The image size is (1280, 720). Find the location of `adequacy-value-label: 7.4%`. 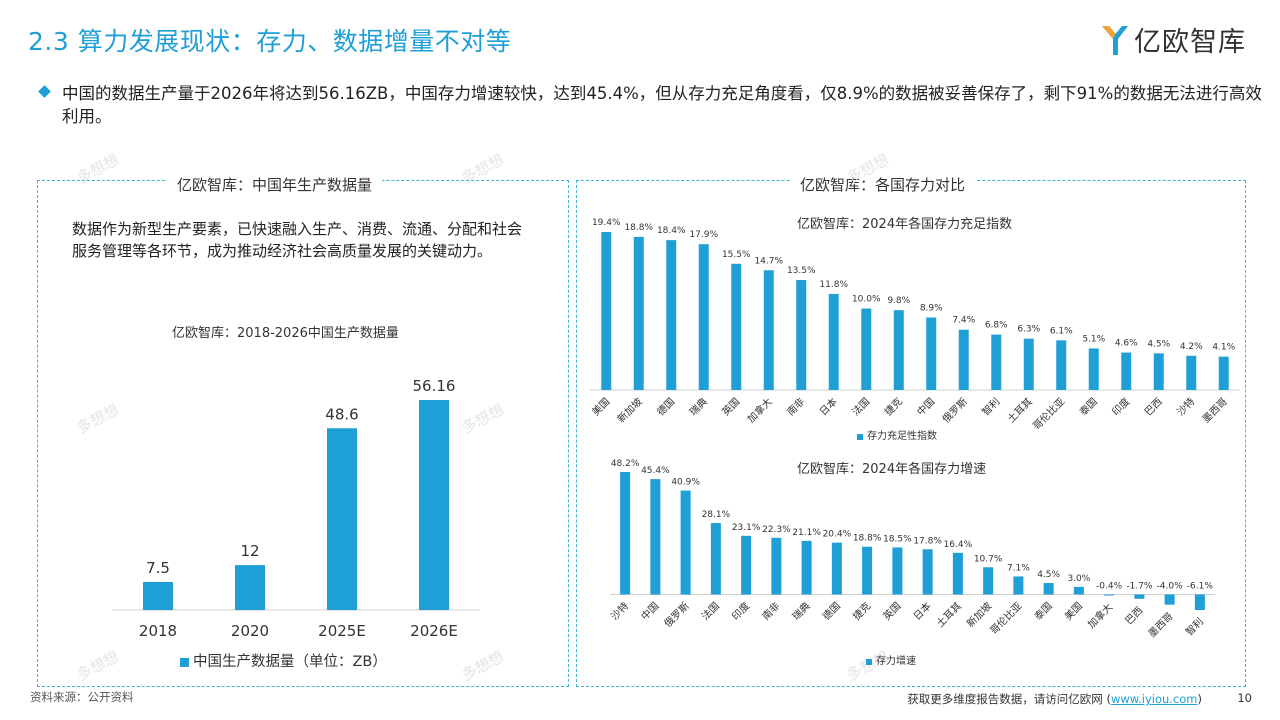

adequacy-value-label: 7.4% is located at coordinates (963, 321).